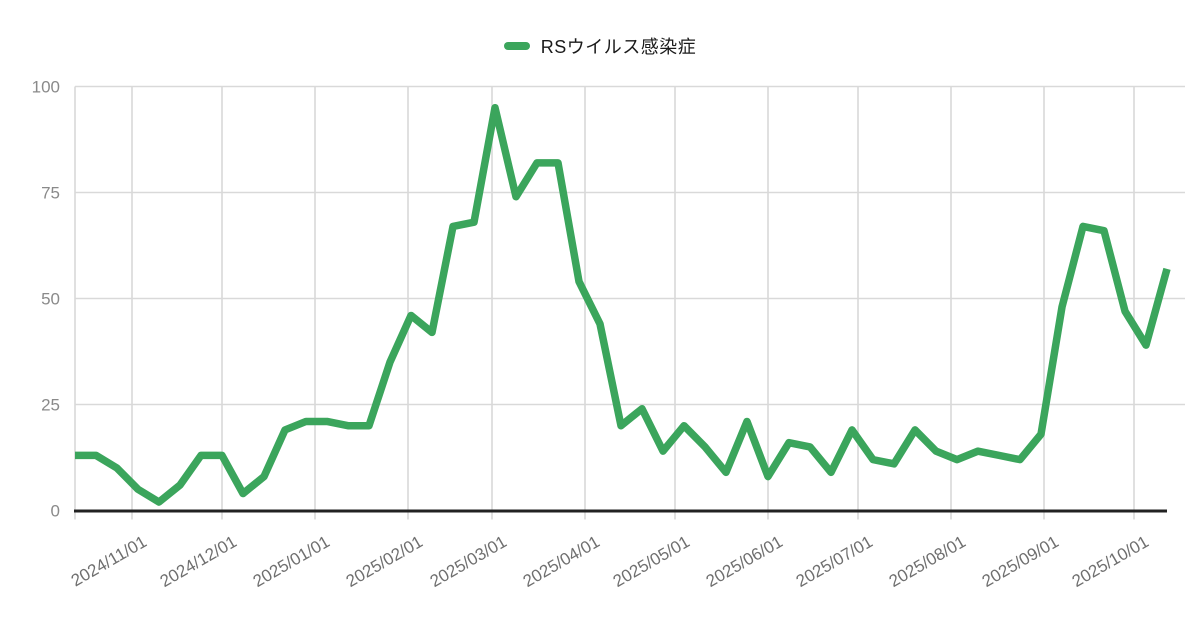  I want to click on chart-legend: RSウイルス感染症, so click(600, 46).